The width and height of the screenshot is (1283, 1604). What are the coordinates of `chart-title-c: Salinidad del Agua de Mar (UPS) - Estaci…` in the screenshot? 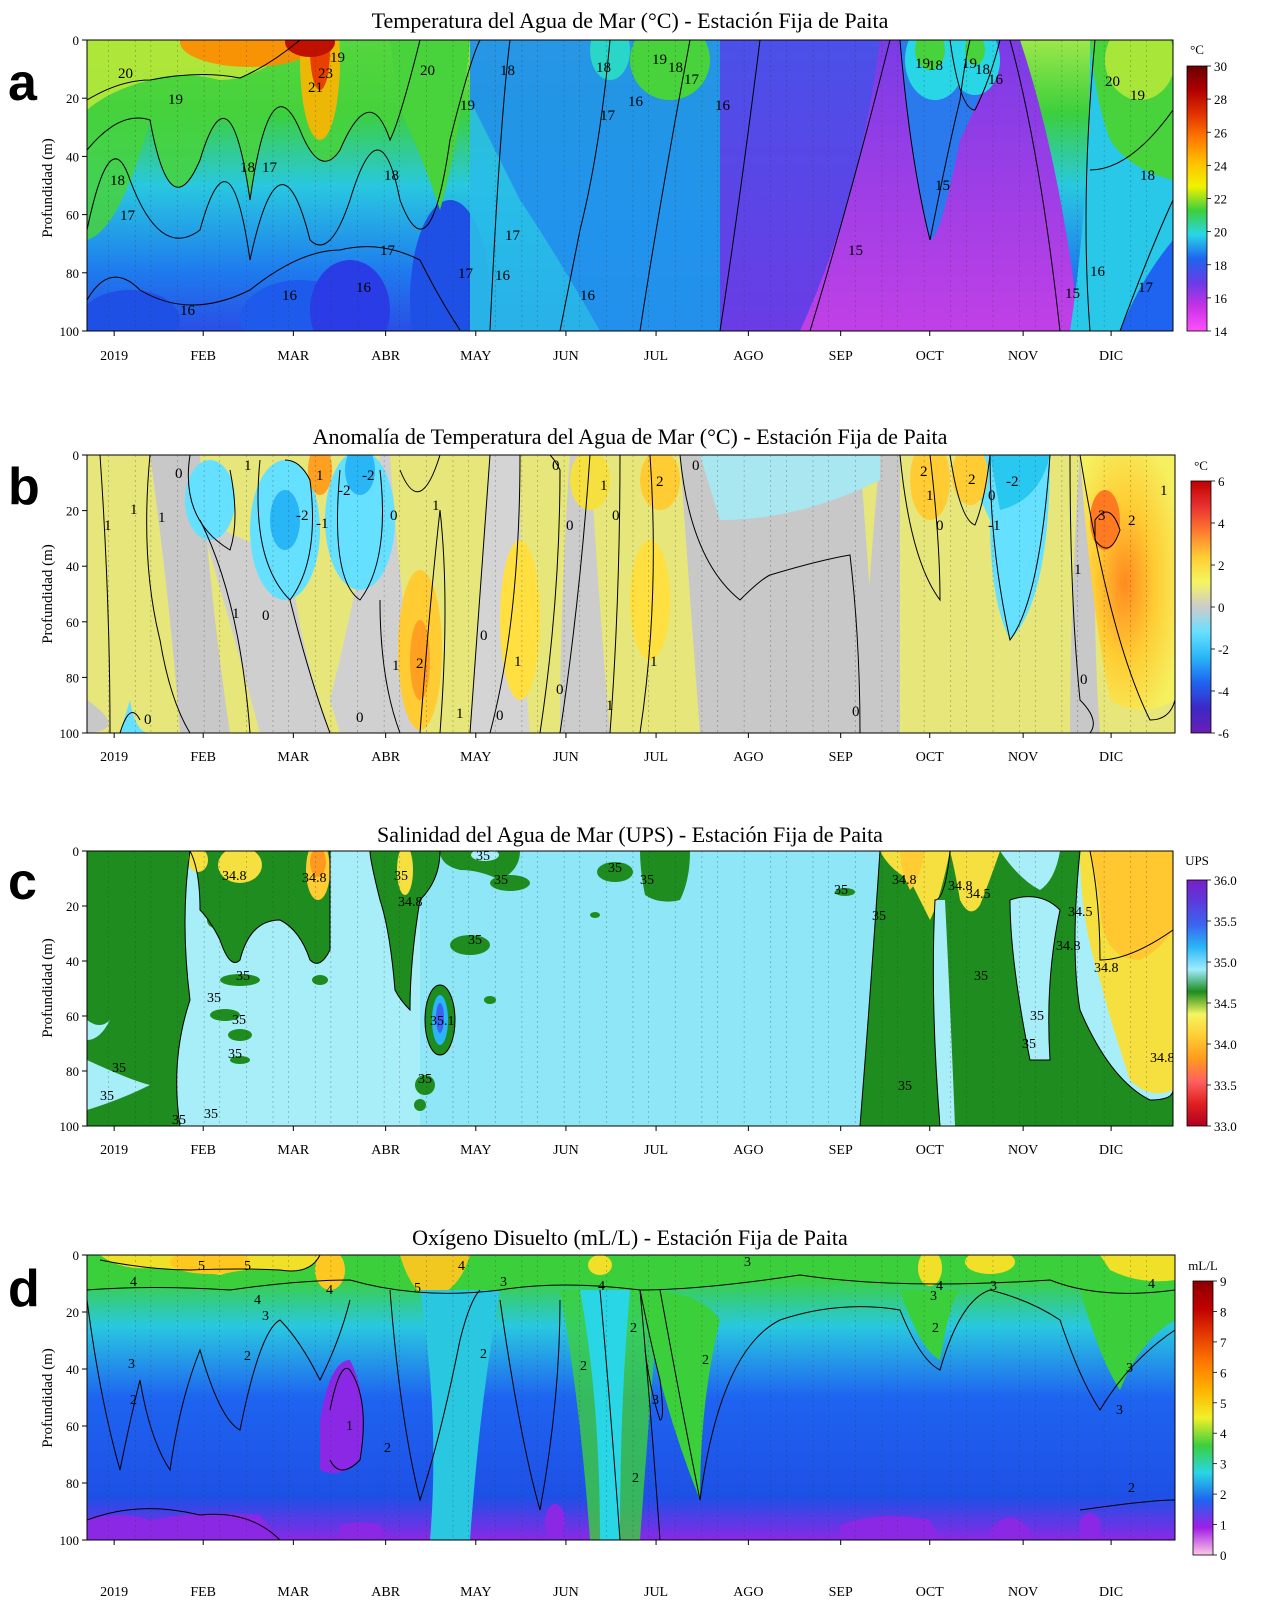 It's located at (630, 834).